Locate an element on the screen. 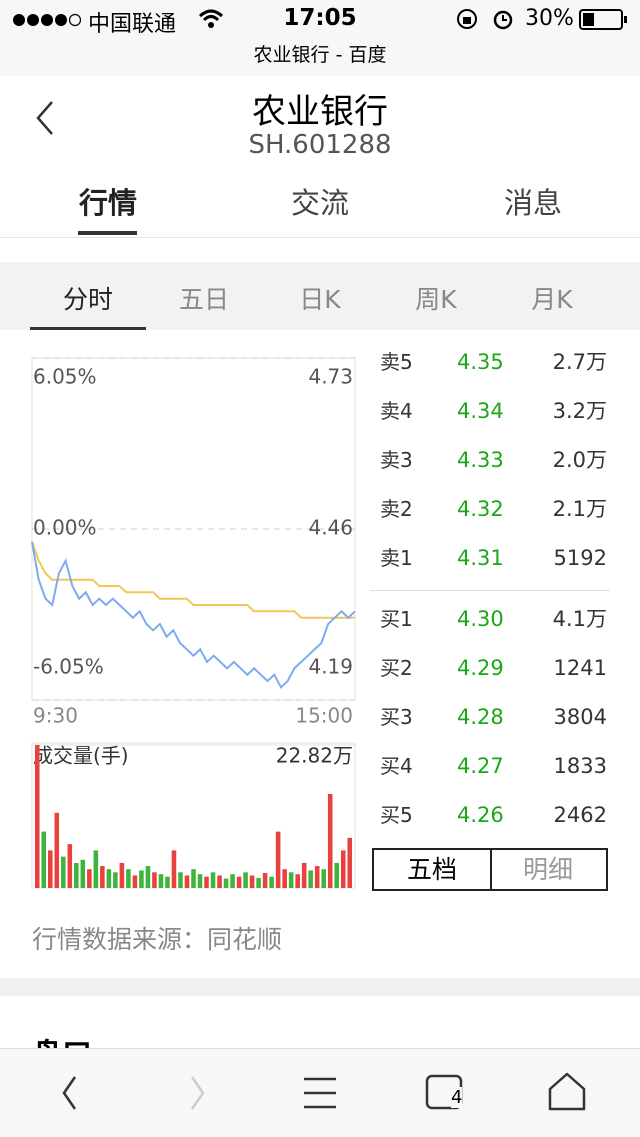 This screenshot has width=640, height=1137. button: 五档 is located at coordinates (432, 869).